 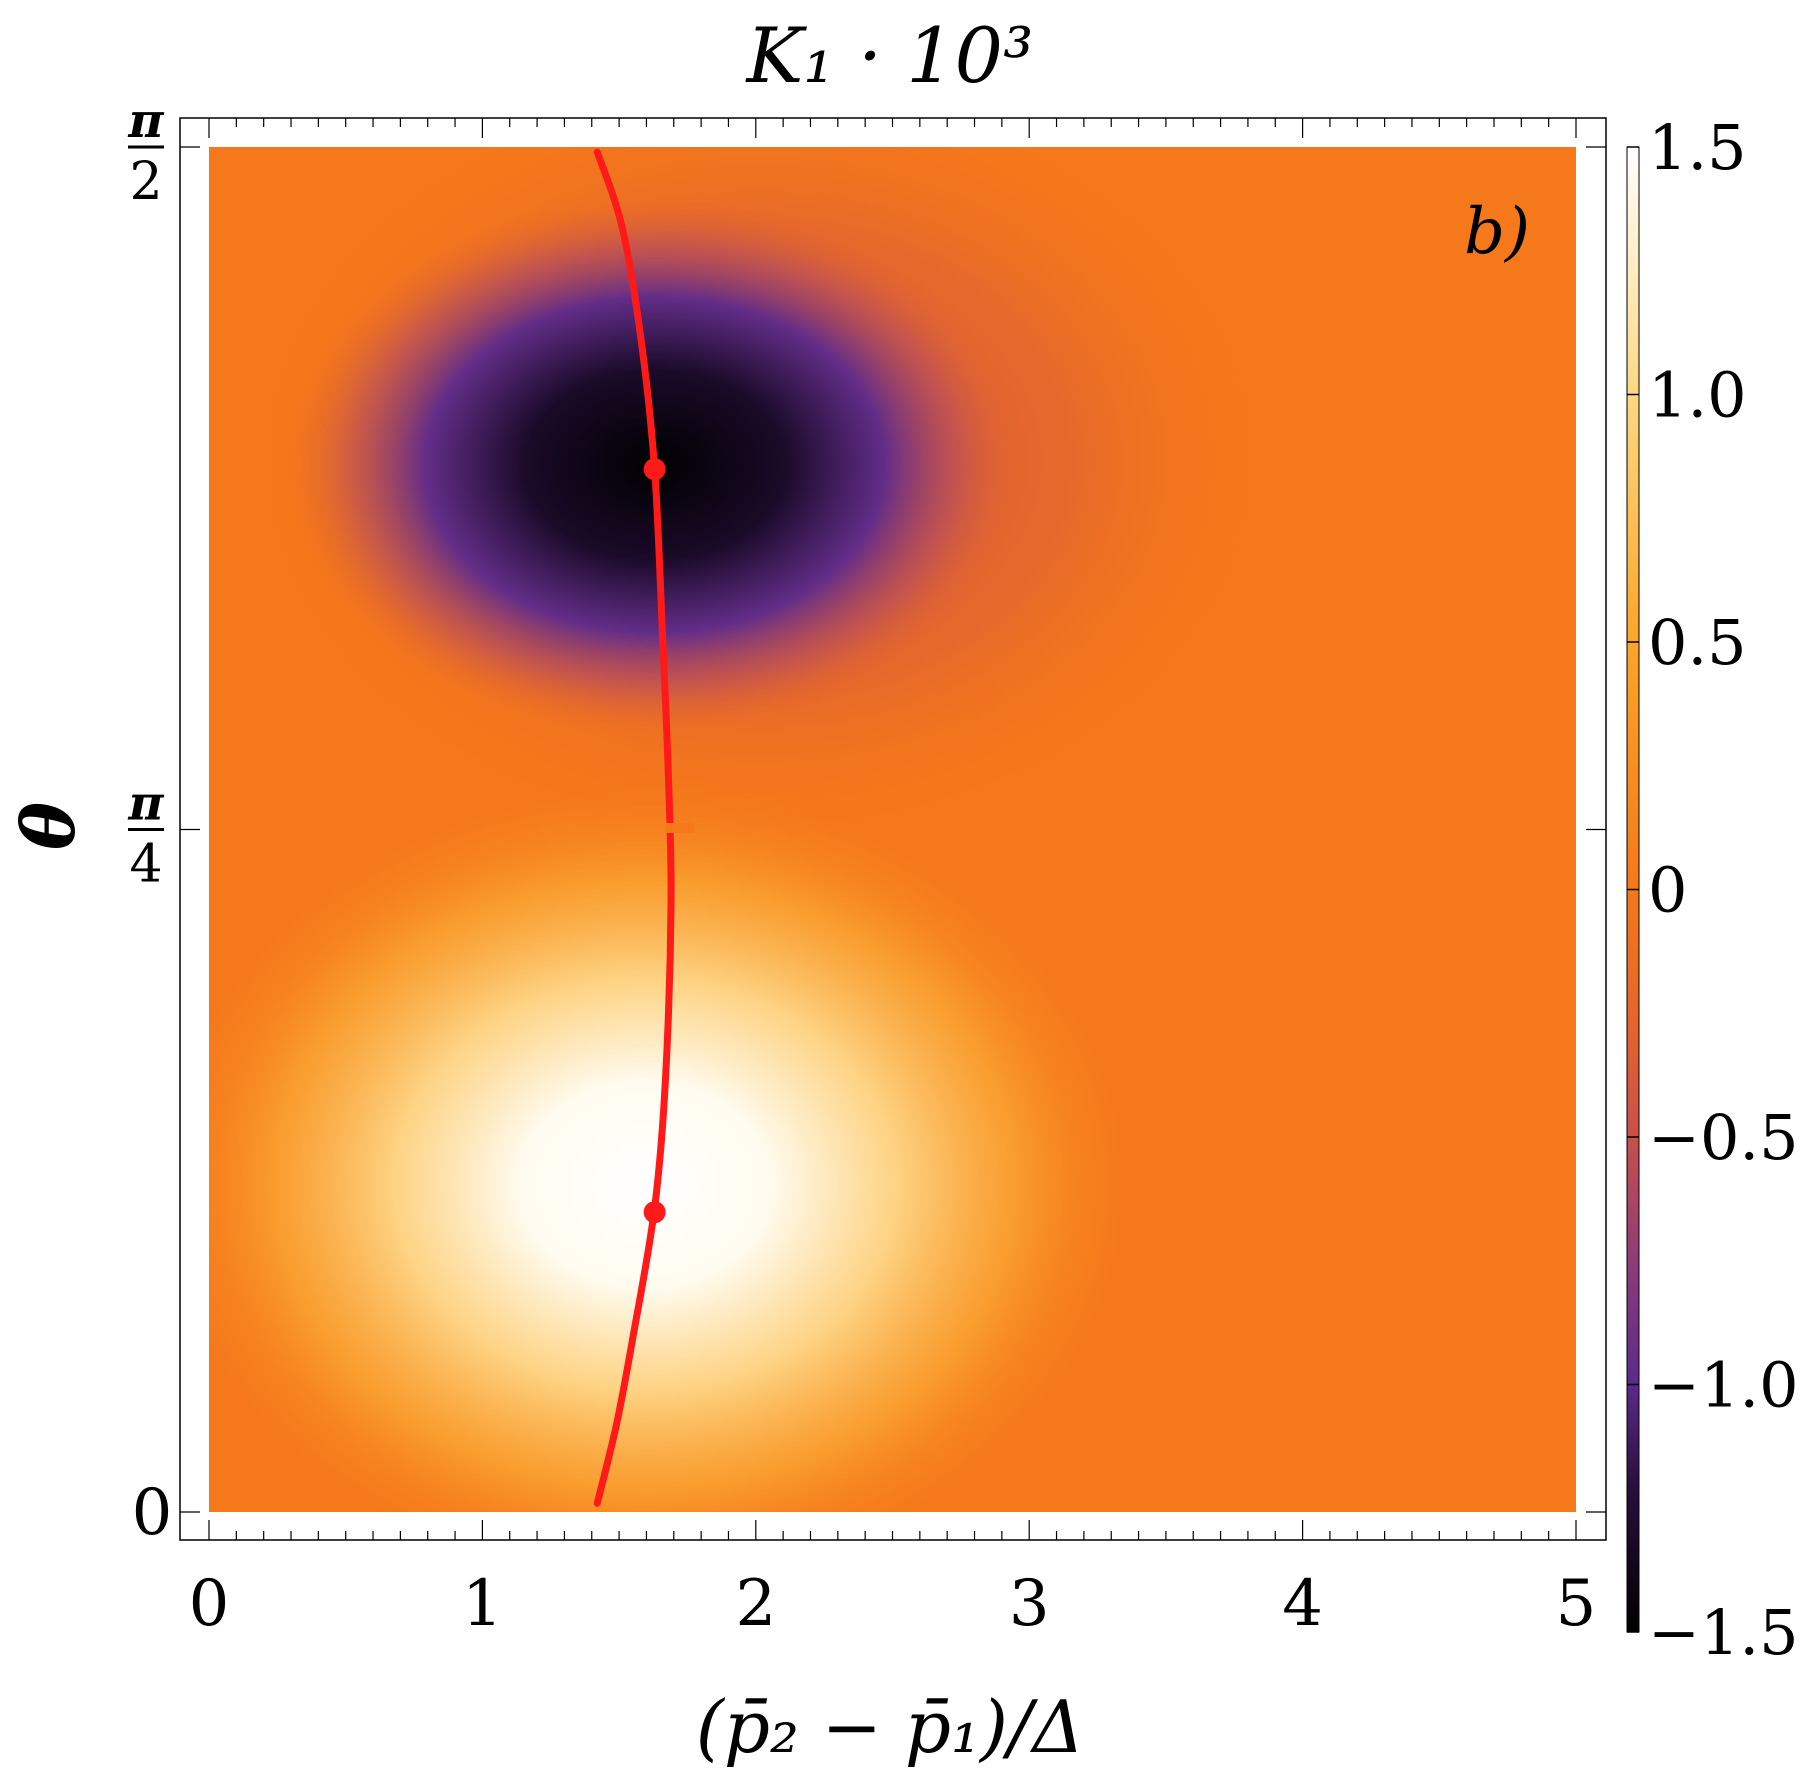 I want to click on colorbar-tick-label: −0.5, so click(x=1723, y=1137).